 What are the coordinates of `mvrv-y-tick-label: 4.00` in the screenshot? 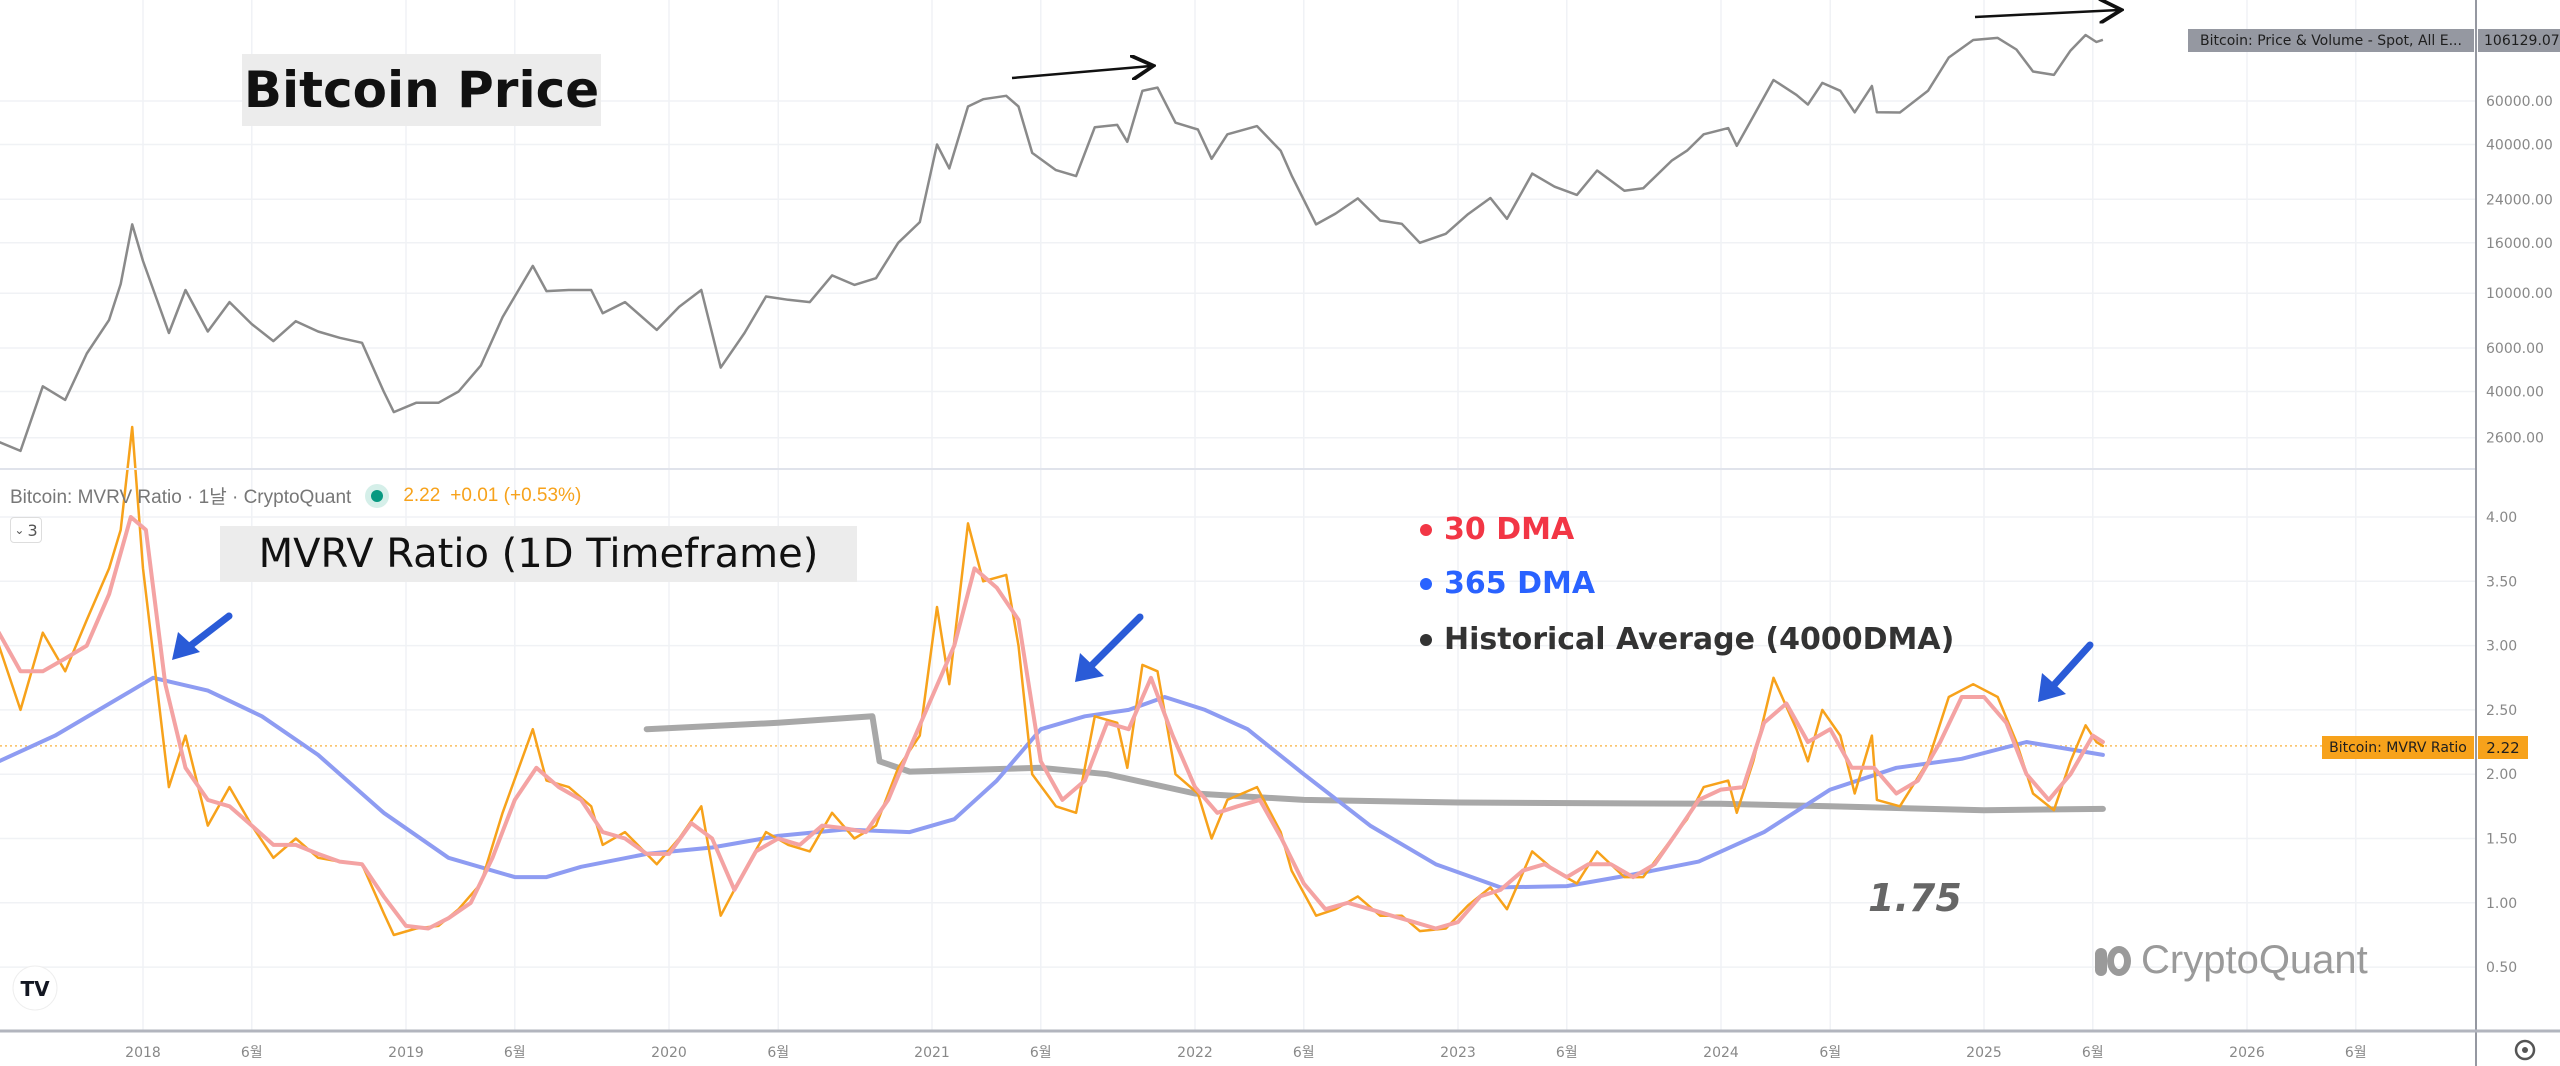 It's located at (2501, 518).